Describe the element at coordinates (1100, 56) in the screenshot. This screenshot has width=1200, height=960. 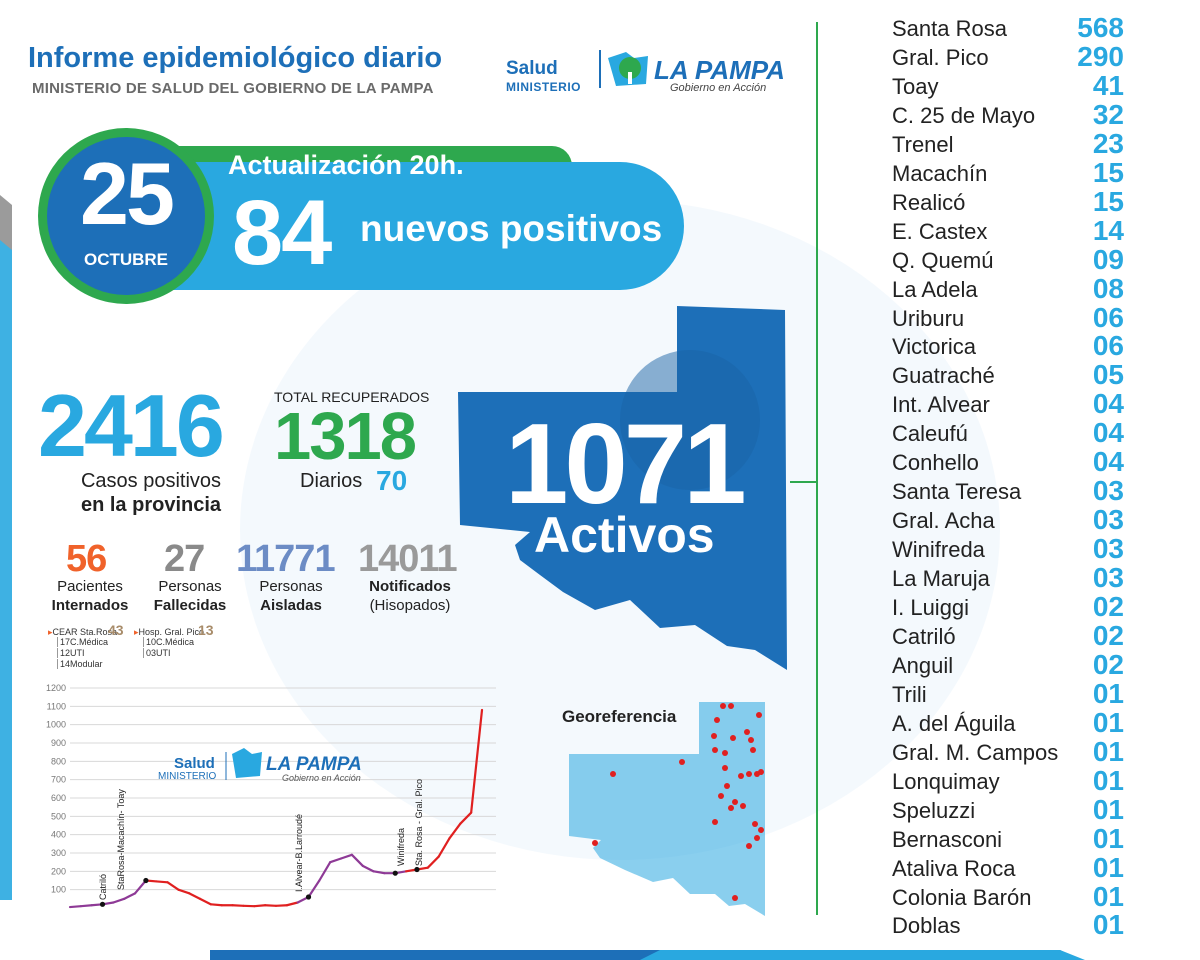
I see `locality-count: 290` at that location.